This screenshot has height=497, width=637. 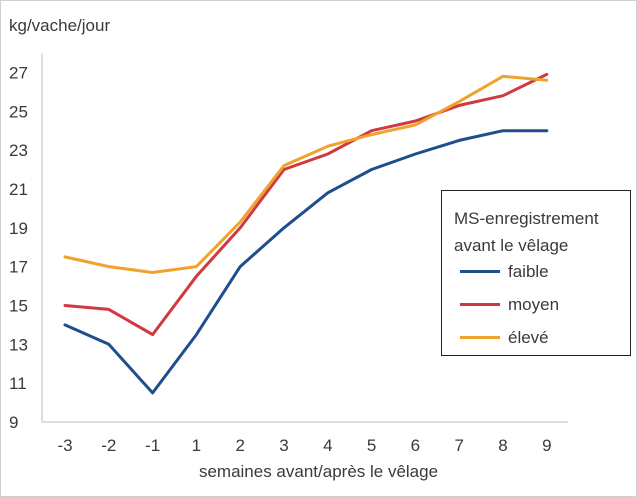 What do you see at coordinates (534, 304) in the screenshot?
I see `legend-label-moyen: moyen` at bounding box center [534, 304].